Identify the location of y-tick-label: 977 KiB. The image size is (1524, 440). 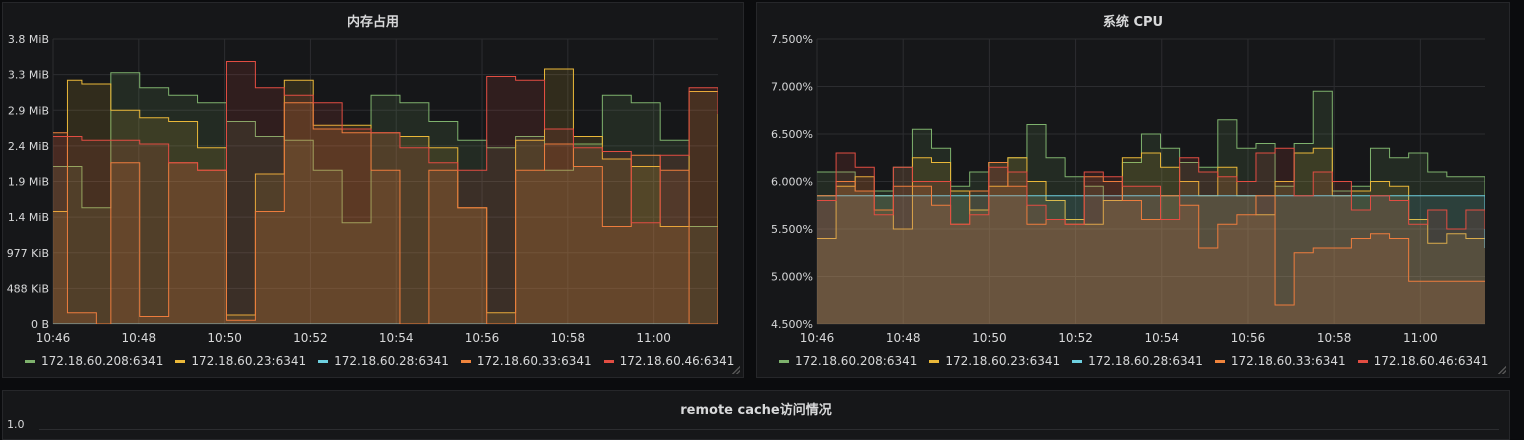
(28, 253).